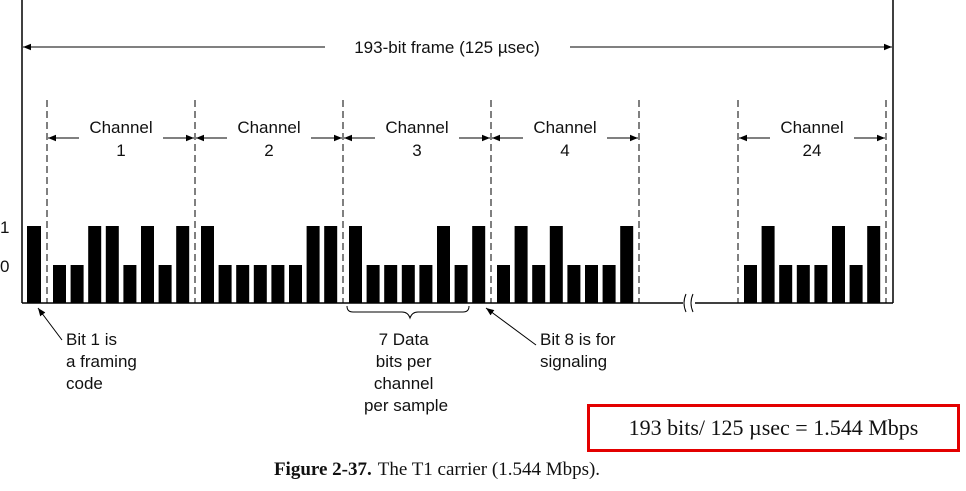 The width and height of the screenshot is (966, 491). Describe the element at coordinates (812, 150) in the screenshot. I see `channel-number: 24` at that location.